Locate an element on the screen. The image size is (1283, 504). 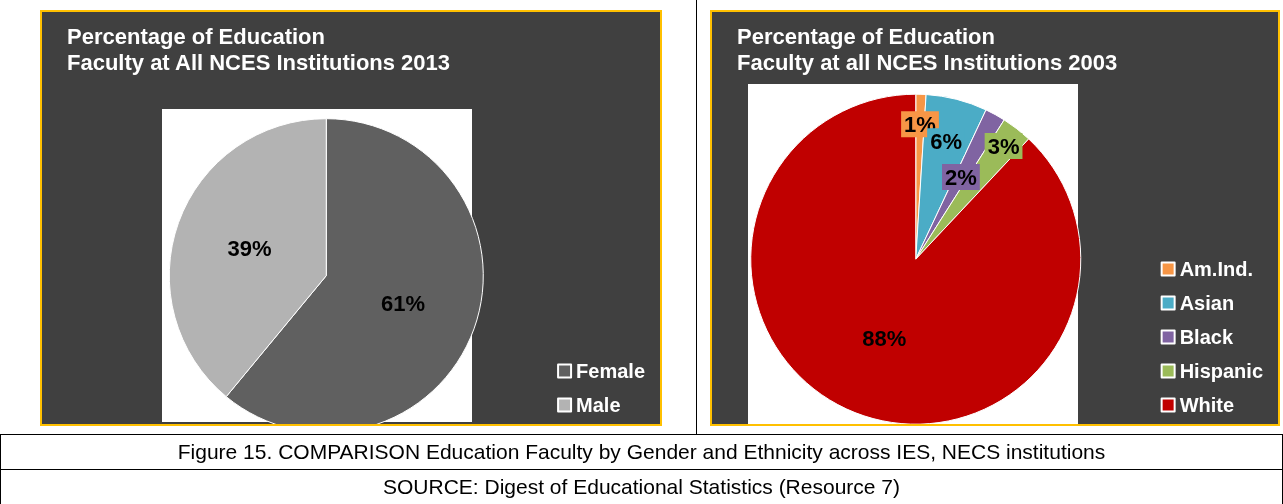
chart-title: Percentage of Education Faculty at all NCES Institutions 2003 is located at coordinates (927, 49).